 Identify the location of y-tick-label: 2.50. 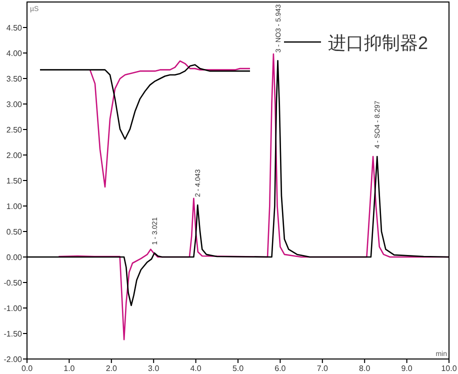
(14, 130).